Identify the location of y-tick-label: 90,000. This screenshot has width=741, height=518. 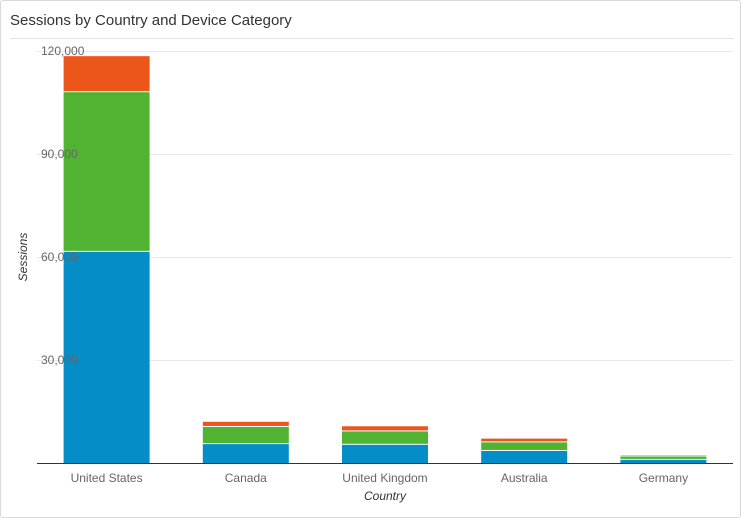
(59, 154).